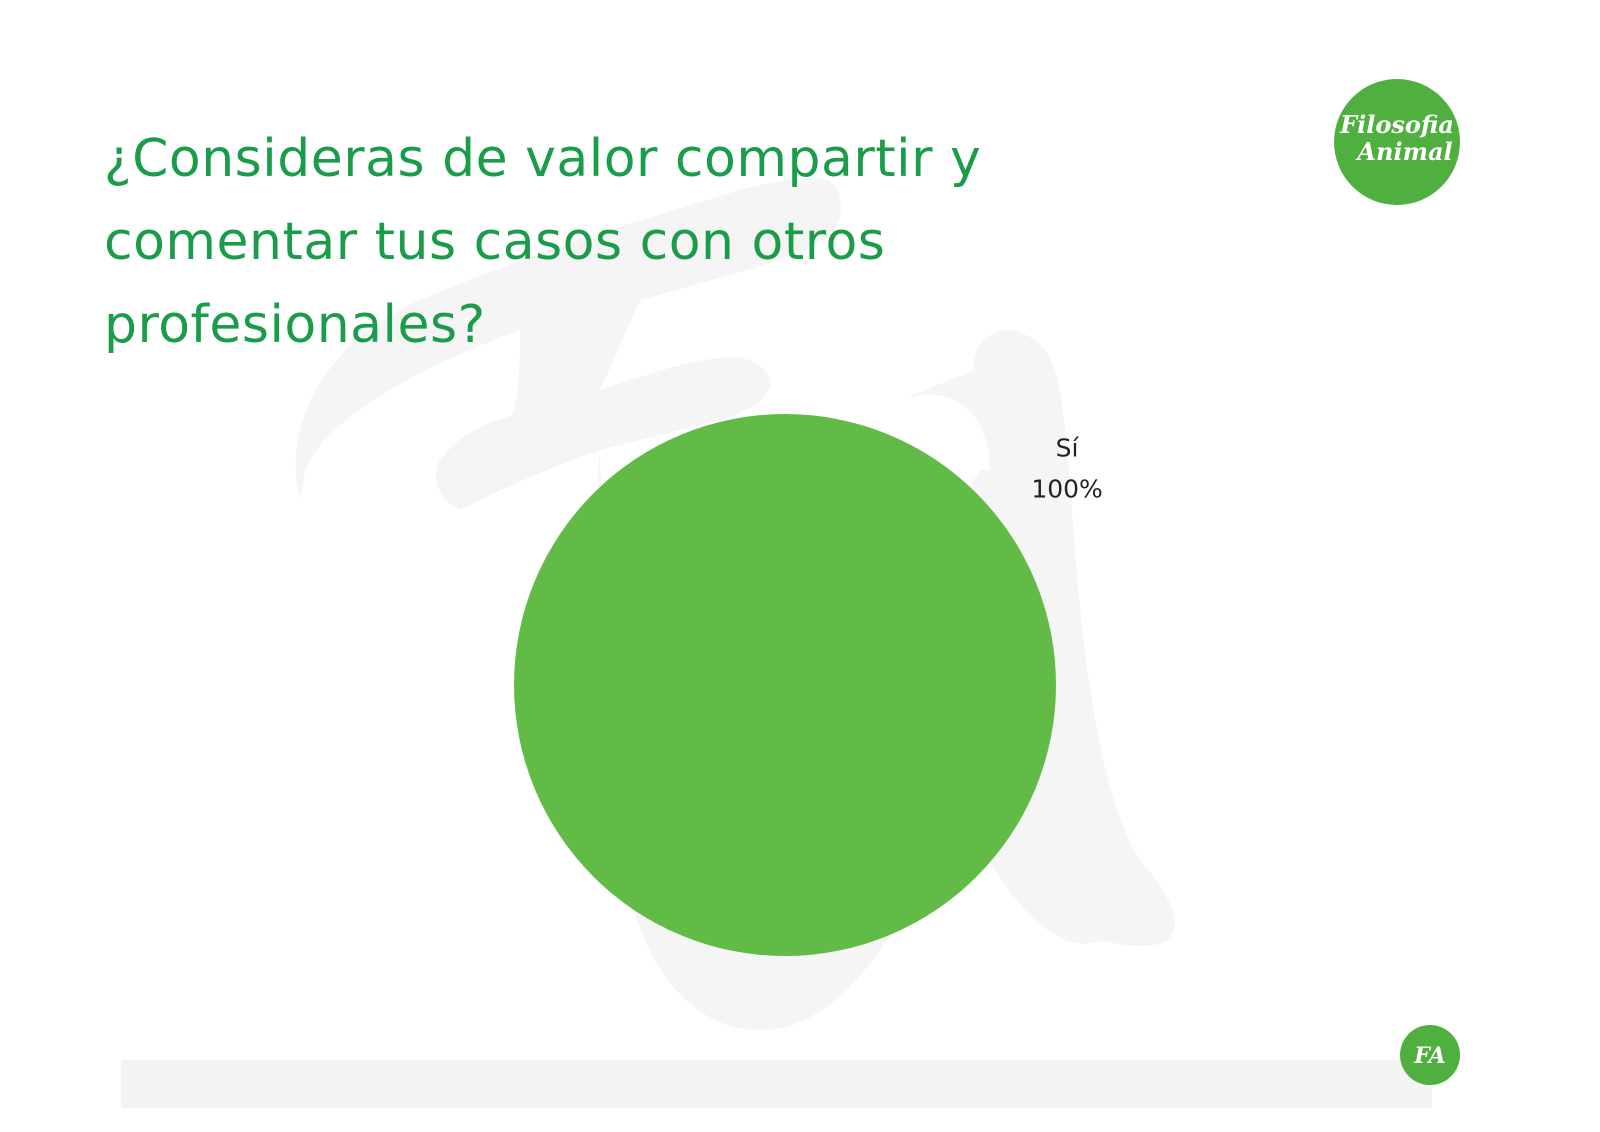 This screenshot has width=1600, height=1132. I want to click on slice-label: Sí, so click(1068, 448).